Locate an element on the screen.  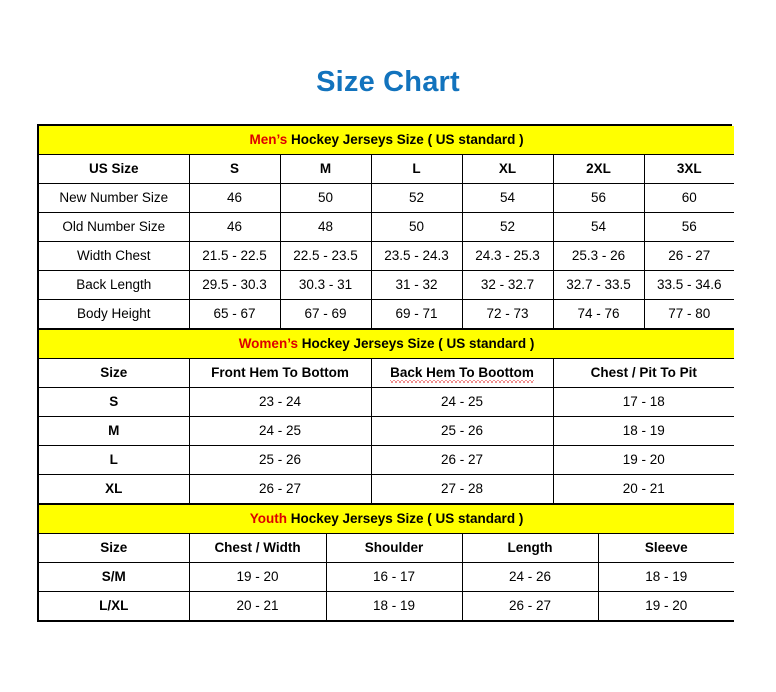
mens-cell-old-number-size-l: 50 is located at coordinates (416, 227).